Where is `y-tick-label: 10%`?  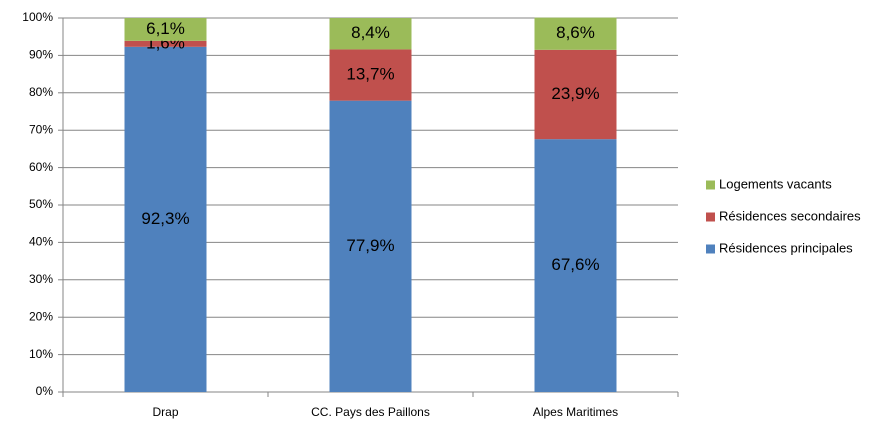 y-tick-label: 10% is located at coordinates (41, 354).